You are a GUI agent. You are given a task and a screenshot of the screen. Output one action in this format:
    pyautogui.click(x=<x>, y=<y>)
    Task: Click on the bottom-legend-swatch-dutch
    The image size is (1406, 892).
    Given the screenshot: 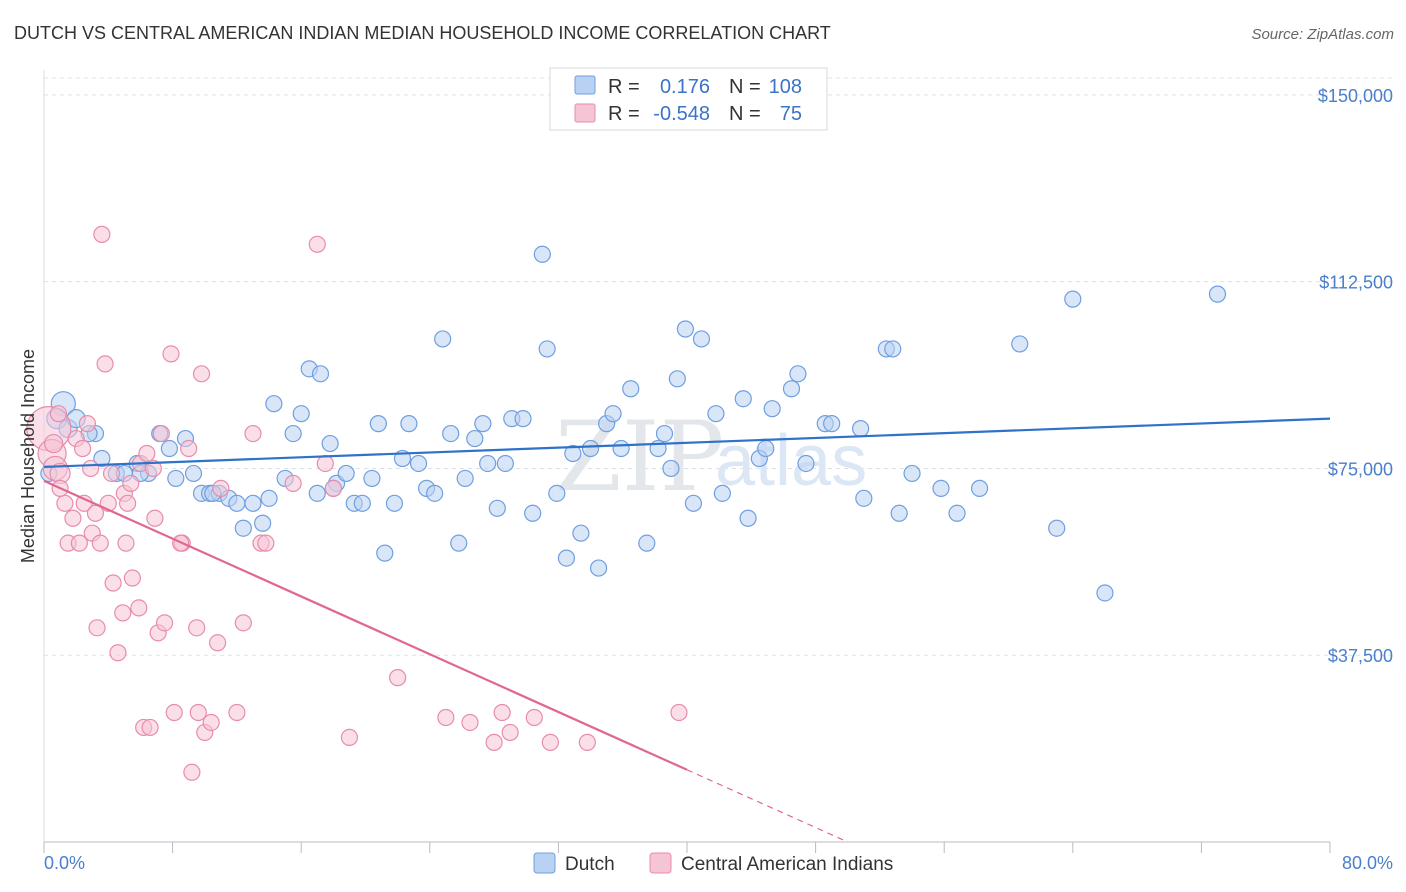 What is the action you would take?
    pyautogui.click(x=544, y=863)
    